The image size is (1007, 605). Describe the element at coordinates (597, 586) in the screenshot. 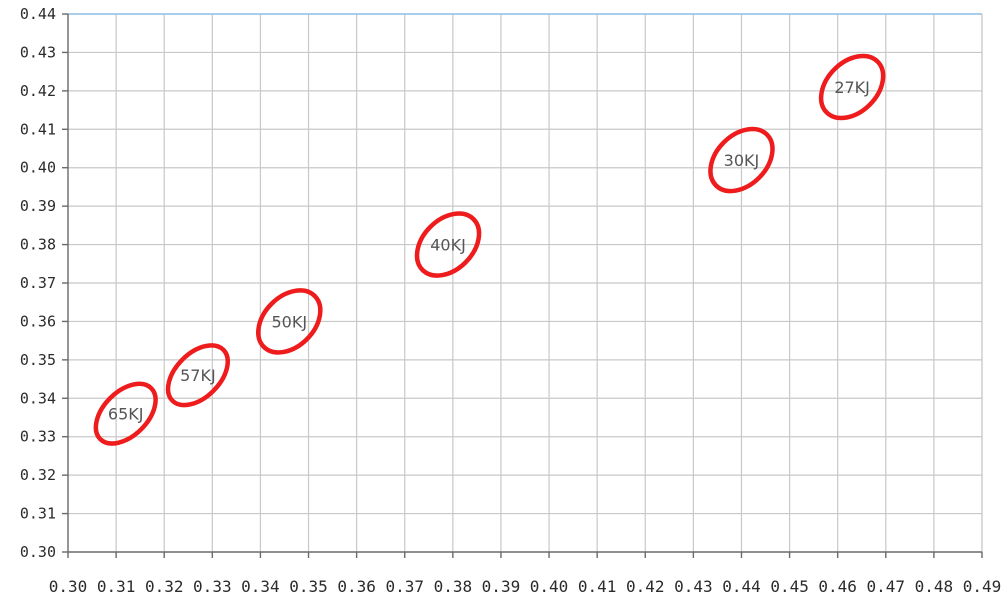

I see `x-tick-label: 0.41` at that location.